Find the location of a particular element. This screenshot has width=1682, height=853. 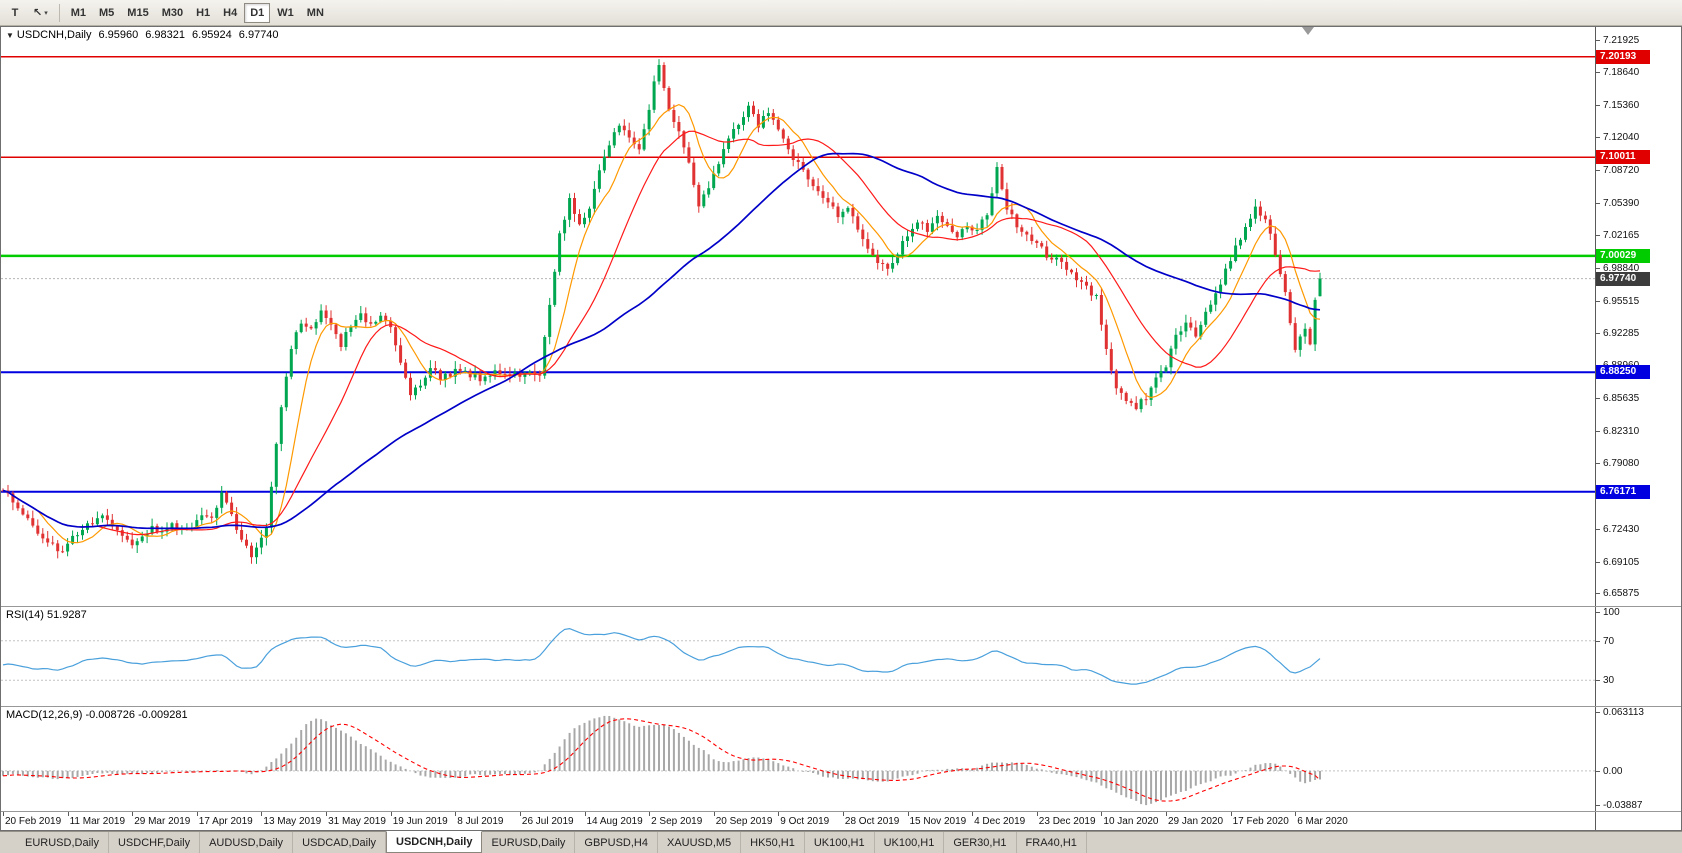

date-label: 17 Apr 2019 is located at coordinates (225, 821).